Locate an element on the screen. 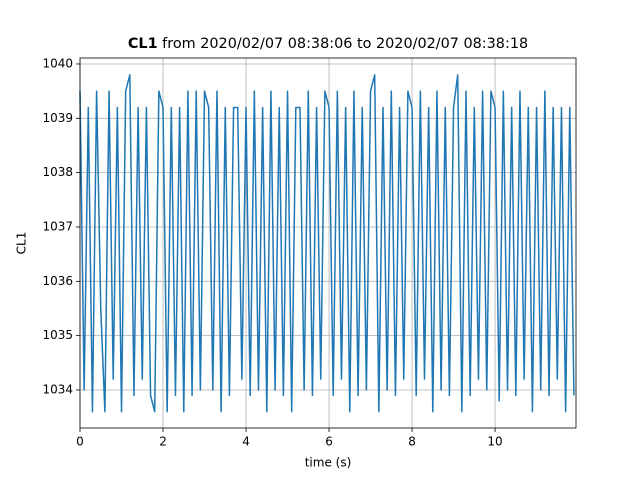 This screenshot has height=480, width=640. x-tick-label: 0 is located at coordinates (80, 442).